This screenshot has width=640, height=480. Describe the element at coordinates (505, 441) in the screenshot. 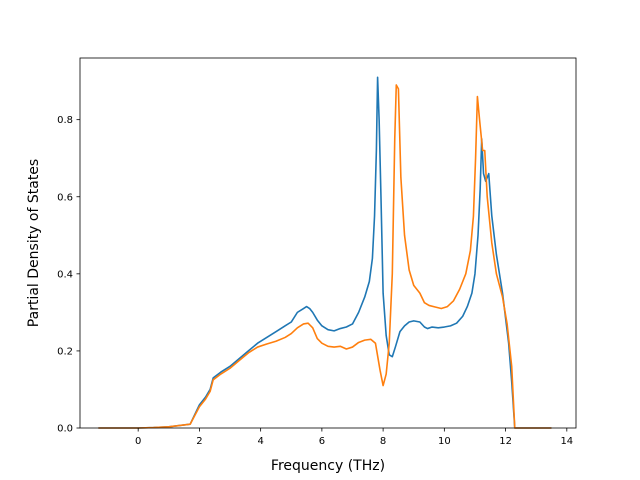

I see `x-tick-label: 12` at that location.